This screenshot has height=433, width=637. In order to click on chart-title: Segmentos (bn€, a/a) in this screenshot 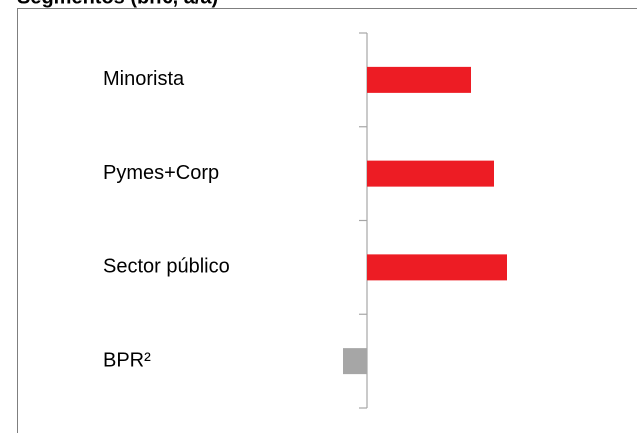, I will do `click(117, 4)`.